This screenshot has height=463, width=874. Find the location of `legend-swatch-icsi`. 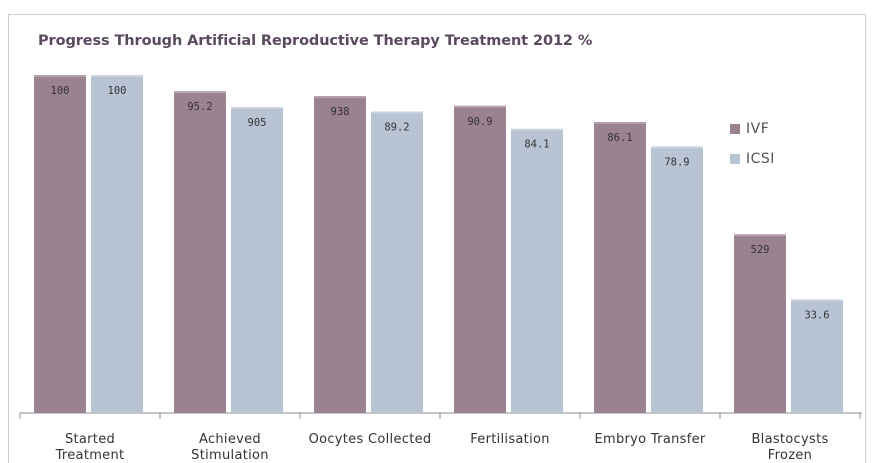

legend-swatch-icsi is located at coordinates (735, 159).